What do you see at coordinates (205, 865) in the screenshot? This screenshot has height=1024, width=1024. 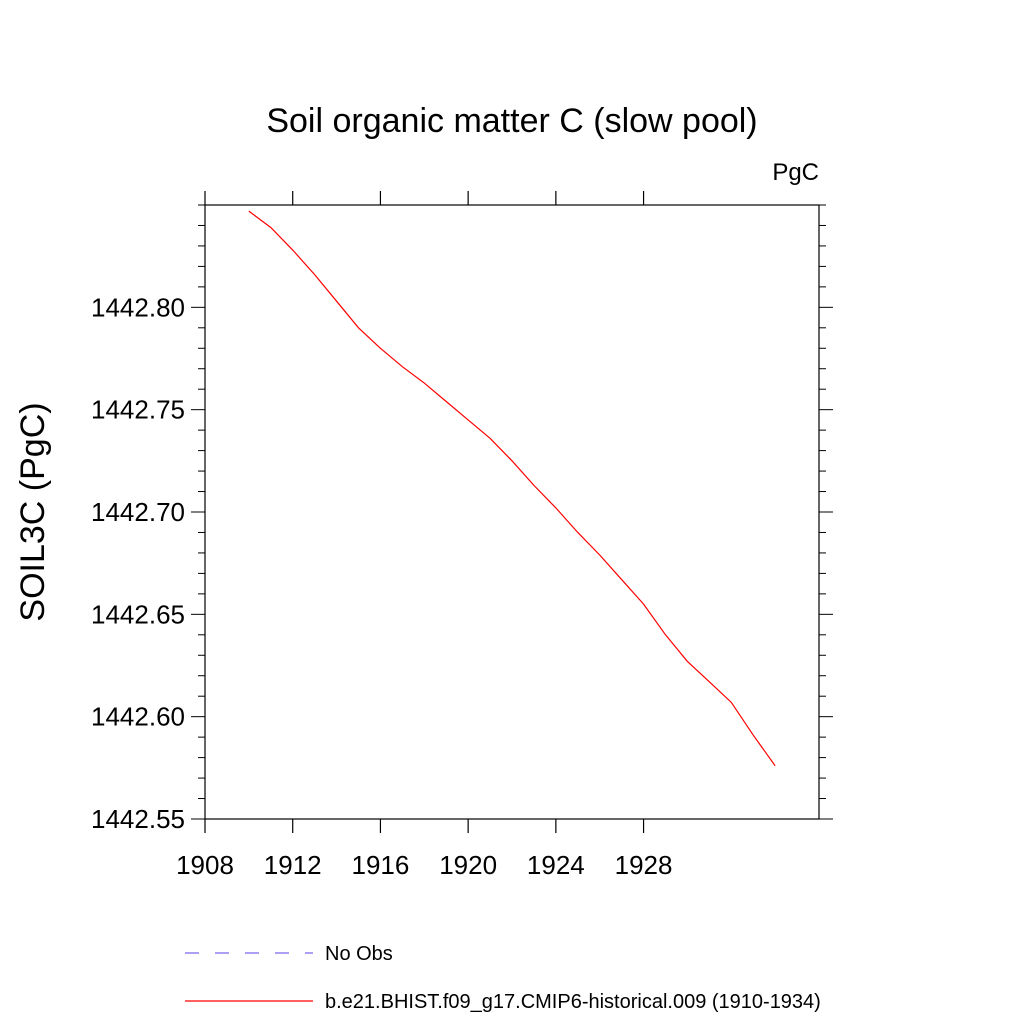 I see `x-tick-label: 1908` at bounding box center [205, 865].